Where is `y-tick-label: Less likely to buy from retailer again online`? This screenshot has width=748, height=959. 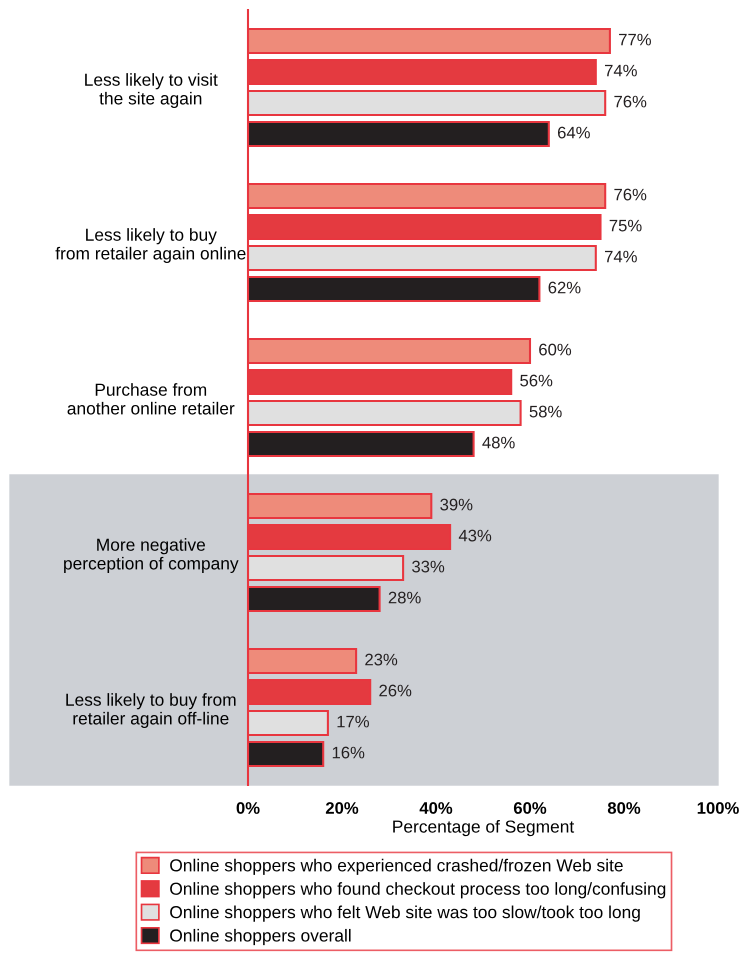
y-tick-label: Less likely to buy from retailer again online is located at coordinates (150, 245).